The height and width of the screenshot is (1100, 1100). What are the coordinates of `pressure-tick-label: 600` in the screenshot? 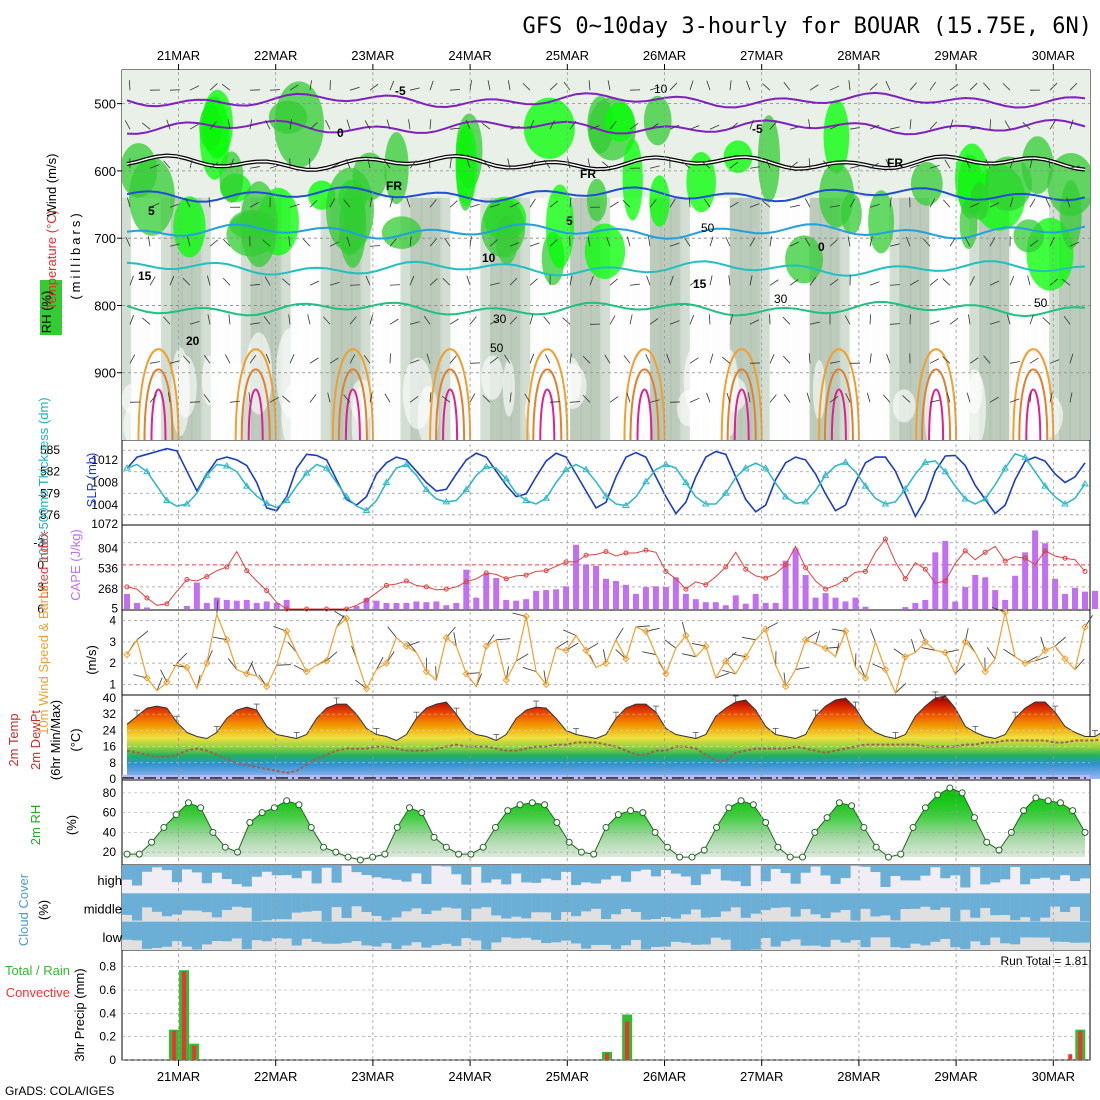 It's located at (105, 171).